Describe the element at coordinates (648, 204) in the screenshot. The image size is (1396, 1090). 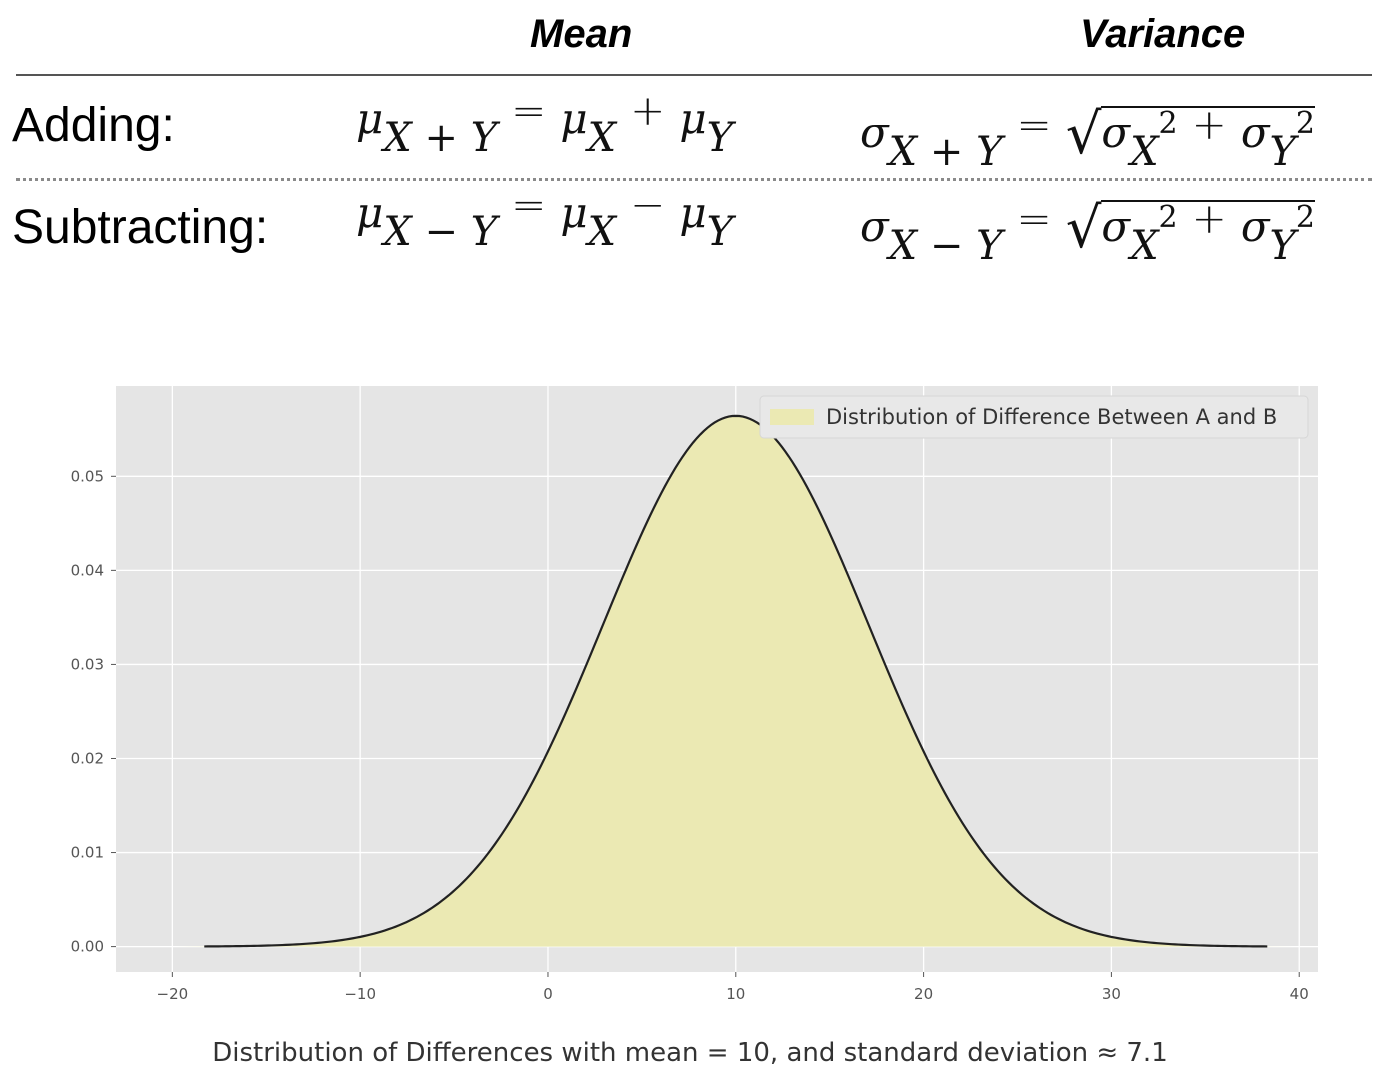
I see `formula-operator: −` at that location.